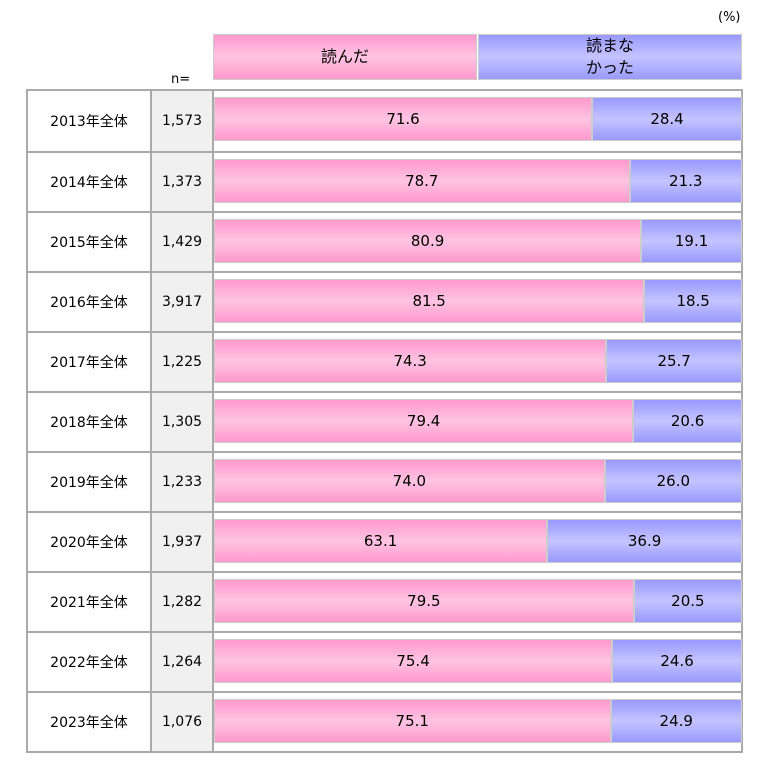 This screenshot has width=768, height=768. I want to click on bar-read: 71.6, so click(403, 119).